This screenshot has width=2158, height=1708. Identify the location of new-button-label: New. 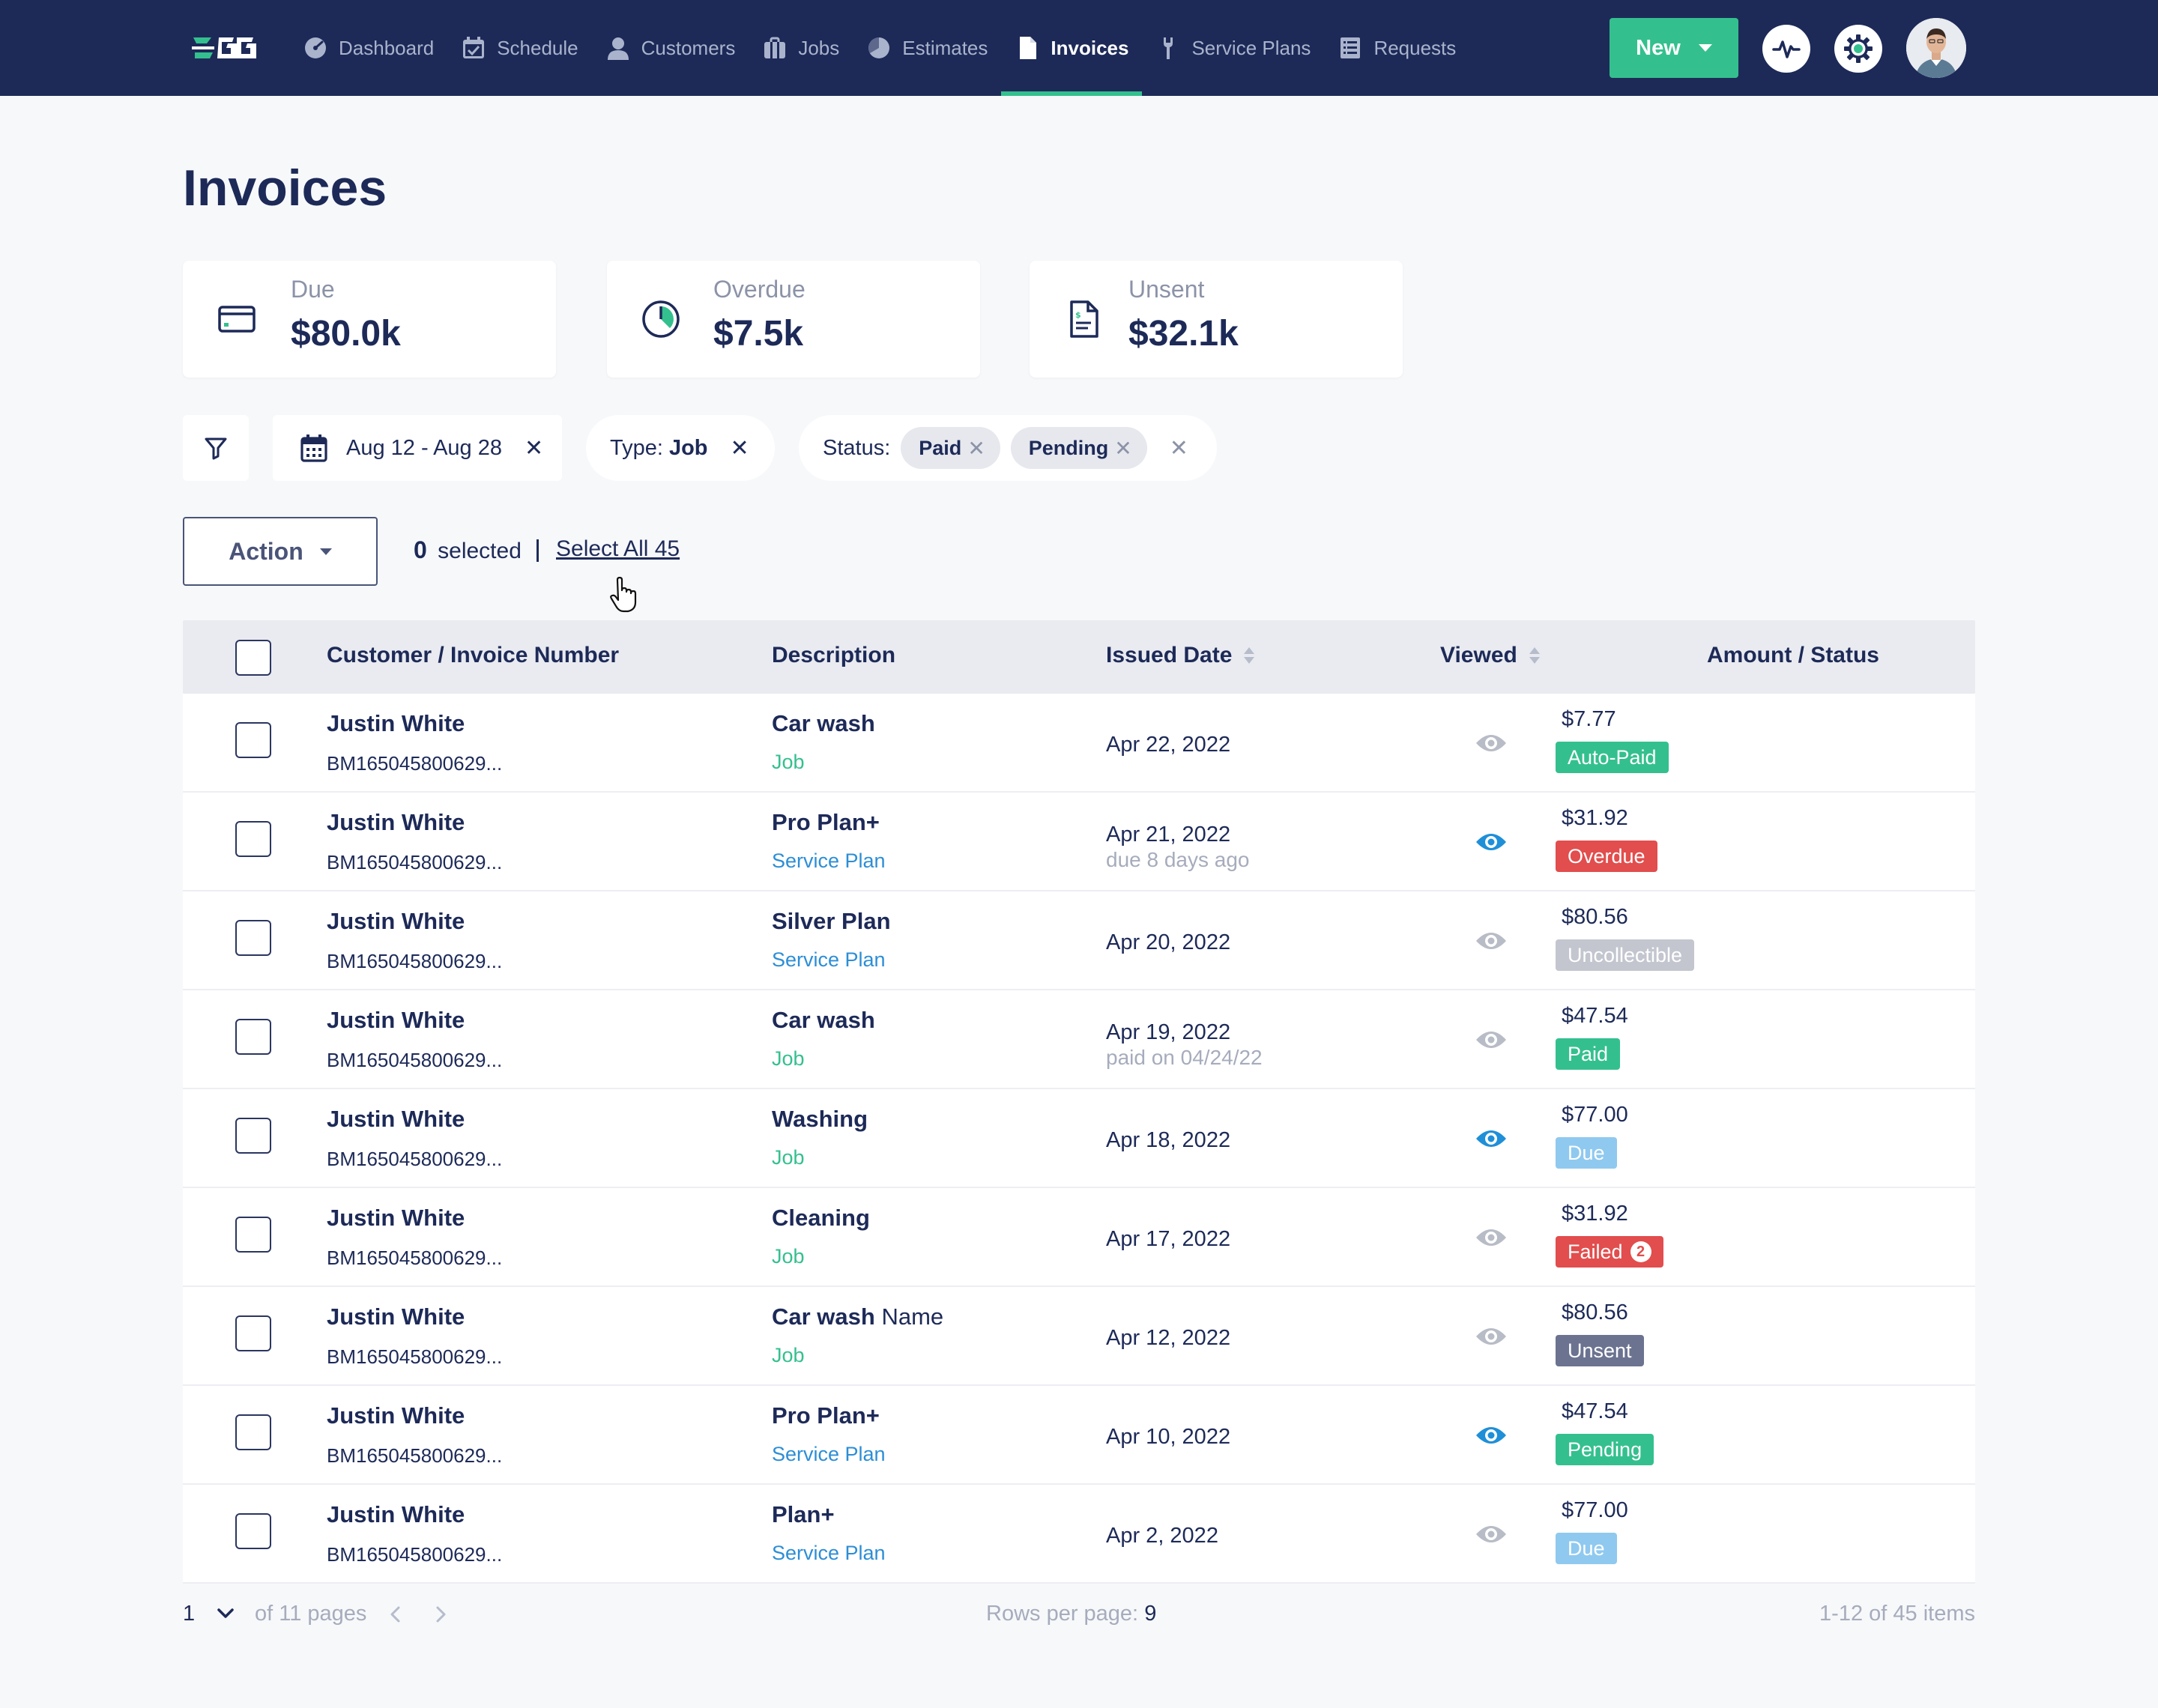
(1658, 47).